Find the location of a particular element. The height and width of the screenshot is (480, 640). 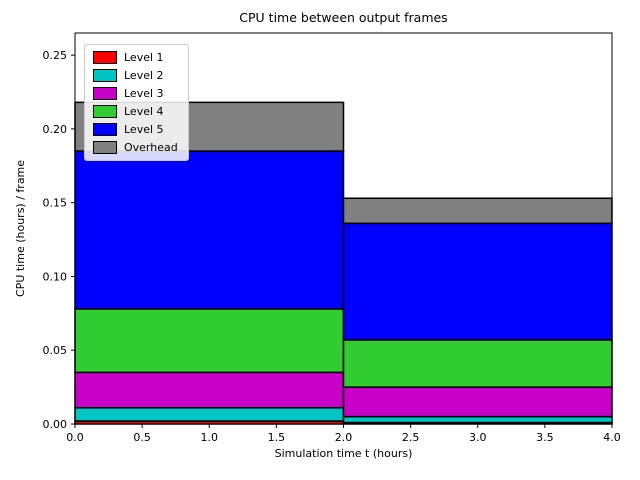

legend-label: Level 5 is located at coordinates (144, 129).